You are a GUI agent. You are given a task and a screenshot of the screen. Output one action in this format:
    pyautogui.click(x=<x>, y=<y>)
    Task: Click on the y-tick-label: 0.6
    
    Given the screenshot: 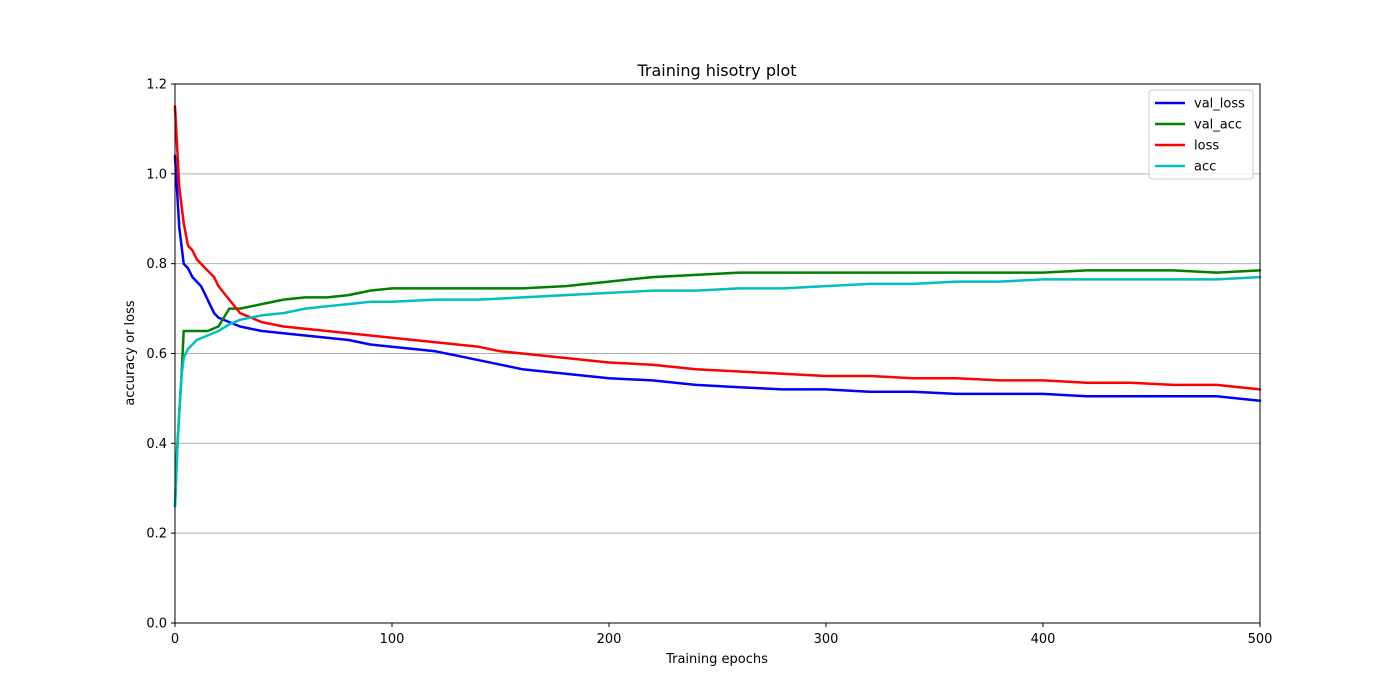 What is the action you would take?
    pyautogui.click(x=156, y=354)
    